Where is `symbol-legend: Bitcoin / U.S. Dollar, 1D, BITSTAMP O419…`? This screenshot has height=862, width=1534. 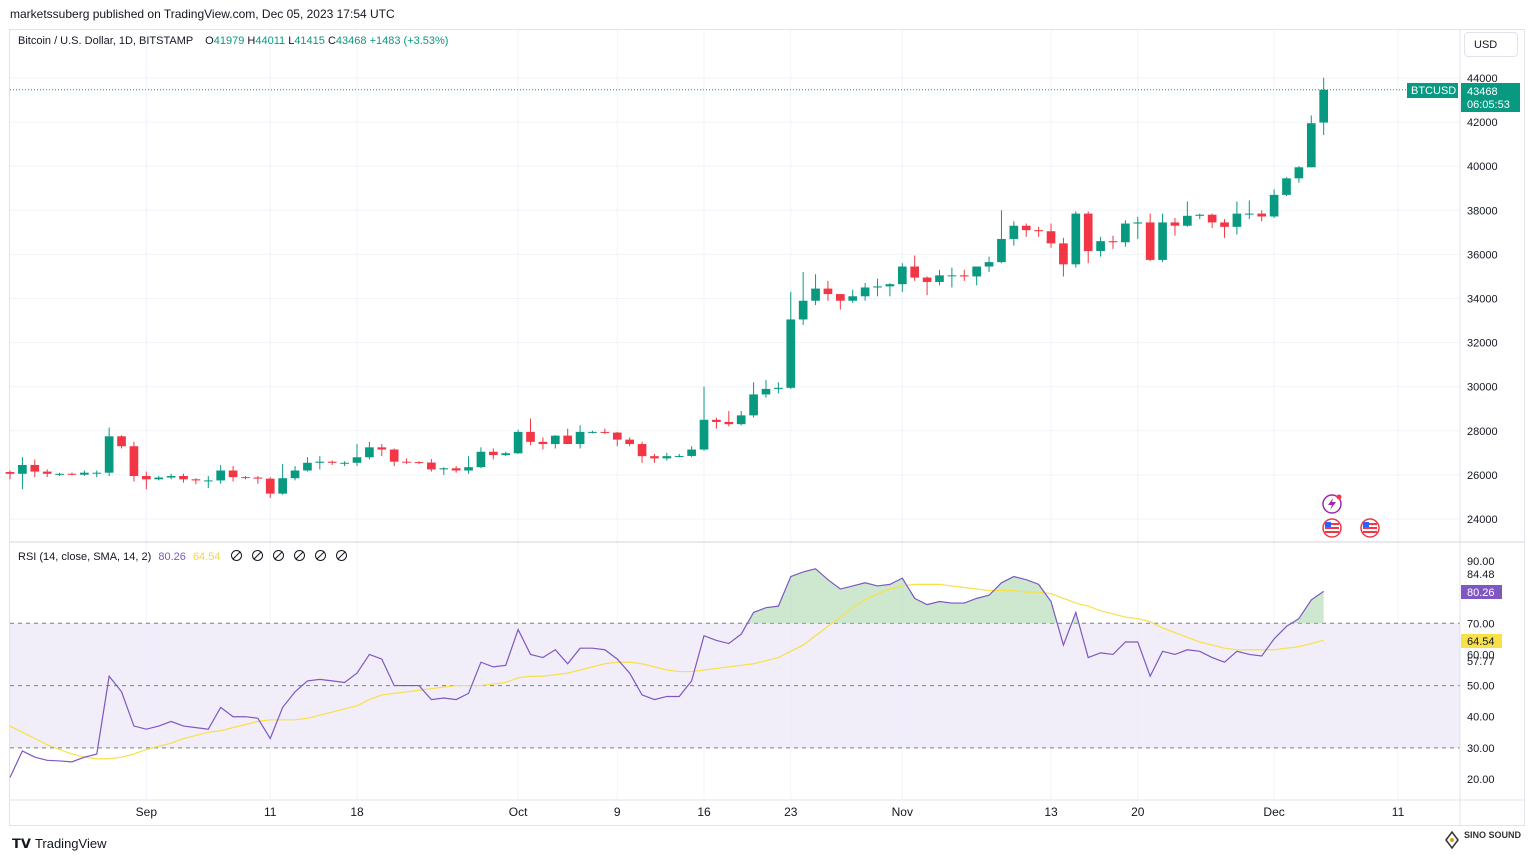
symbol-legend: Bitcoin / U.S. Dollar, 1D, BITSTAMP O419… is located at coordinates (233, 41).